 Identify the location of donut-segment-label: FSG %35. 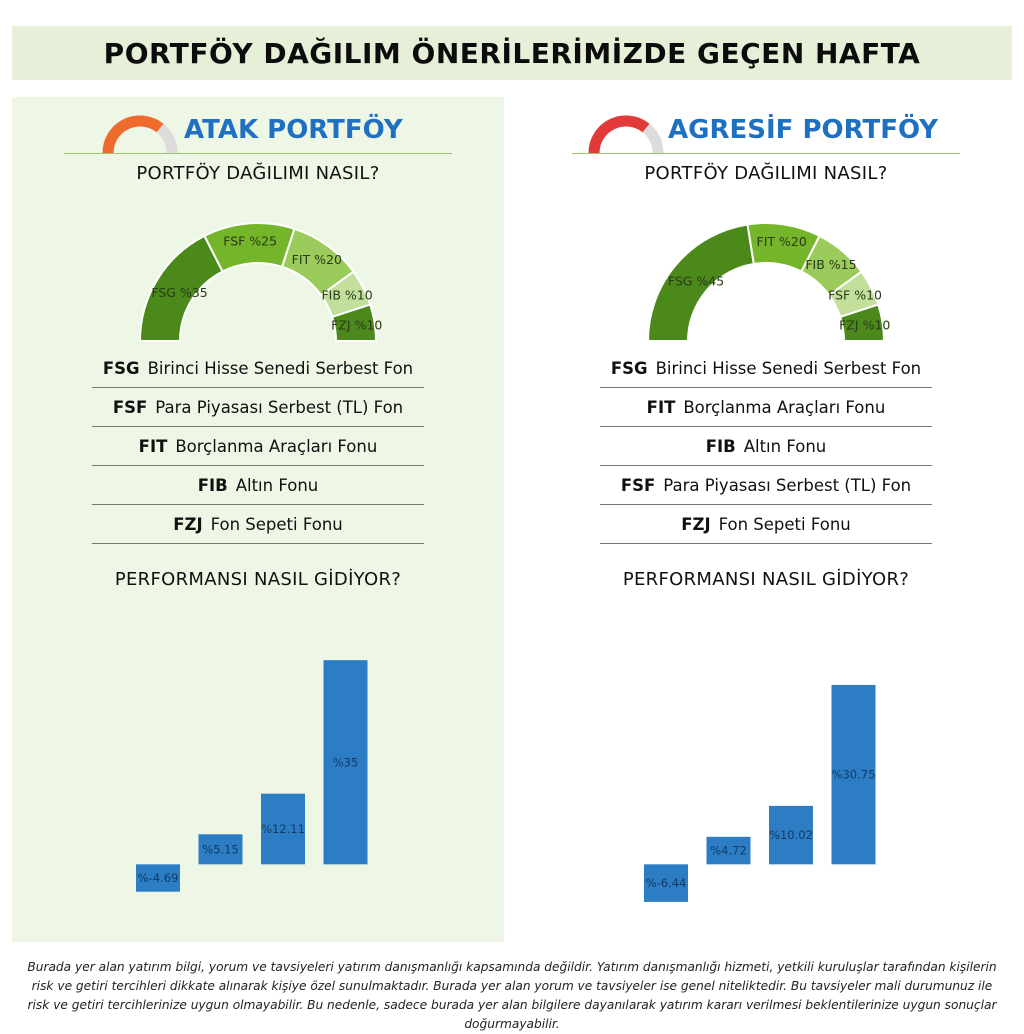
(179, 292).